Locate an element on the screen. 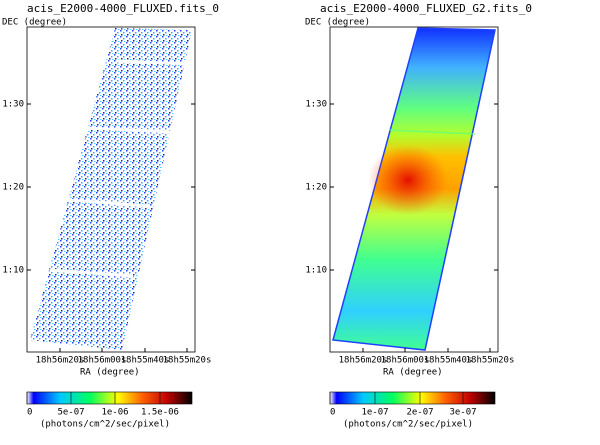 This screenshot has height=445, width=600. colorbar-tick-label: 3e-07 is located at coordinates (462, 413).